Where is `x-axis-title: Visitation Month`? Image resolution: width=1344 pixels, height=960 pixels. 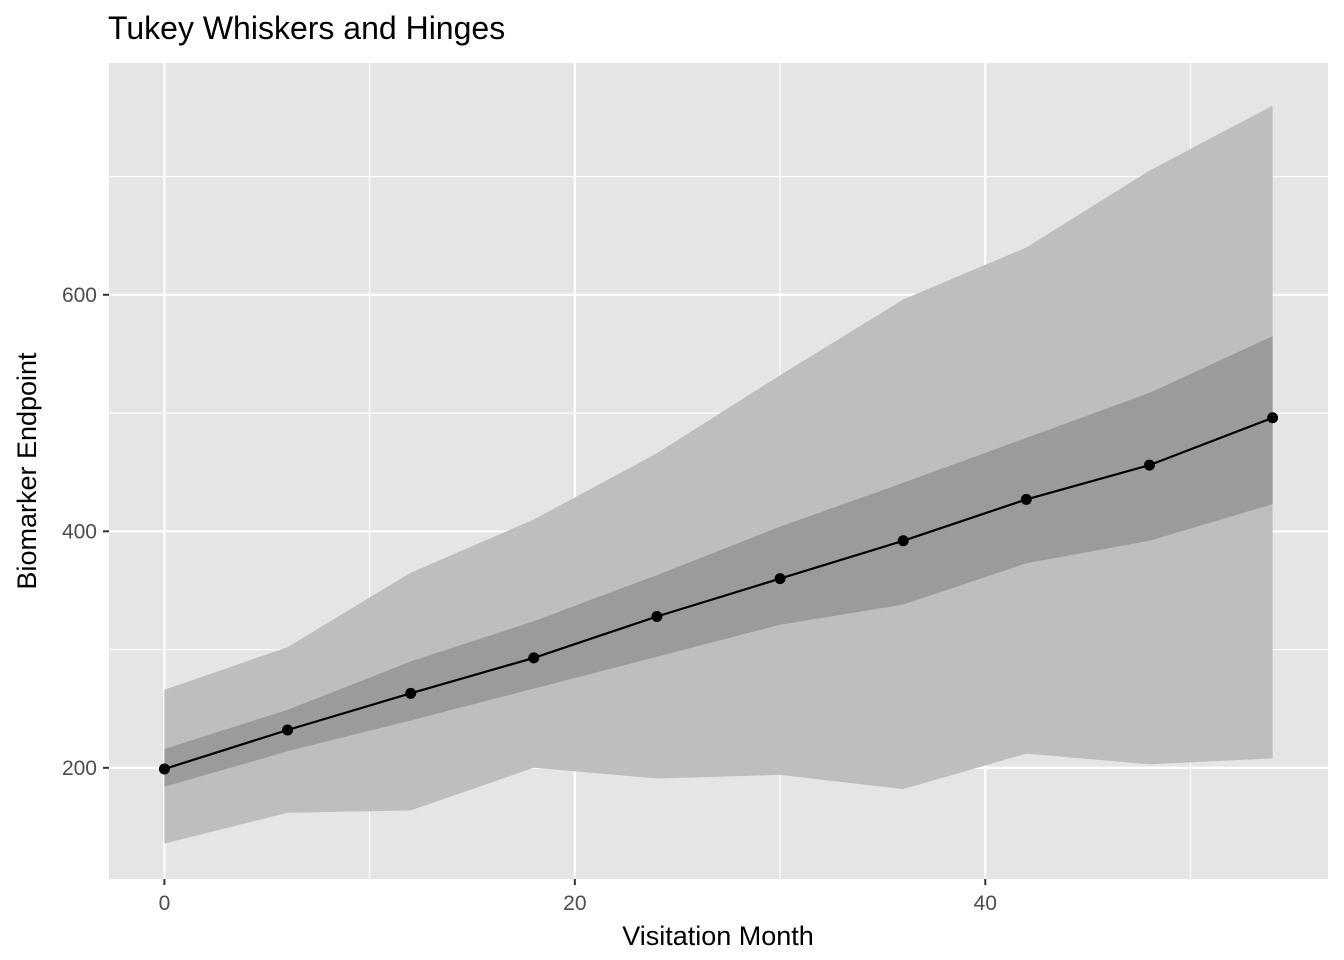 x-axis-title: Visitation Month is located at coordinates (718, 936).